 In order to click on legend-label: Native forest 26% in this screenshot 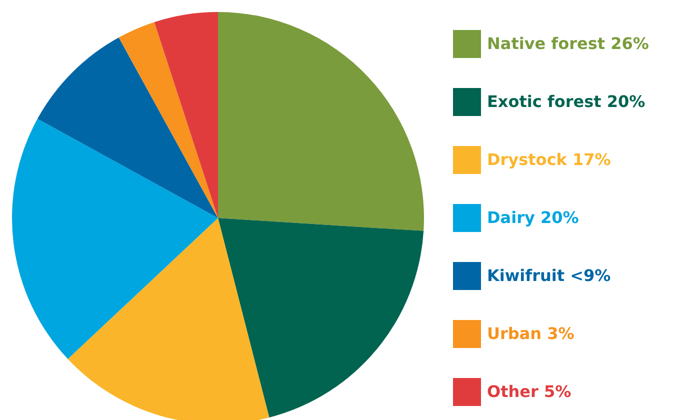, I will do `click(568, 43)`.